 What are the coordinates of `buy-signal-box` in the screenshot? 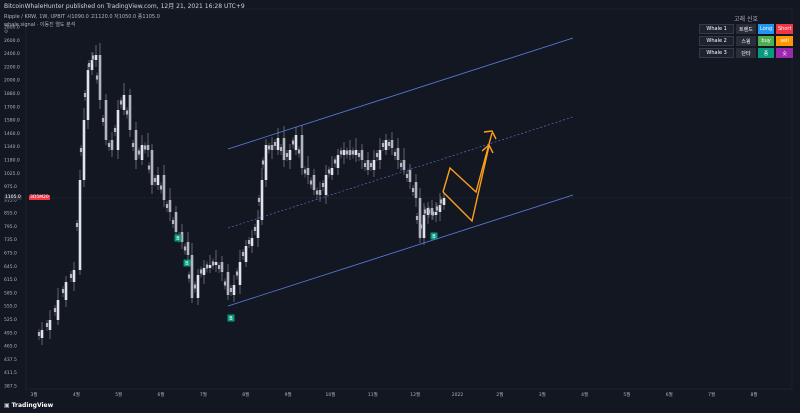 It's located at (187, 263).